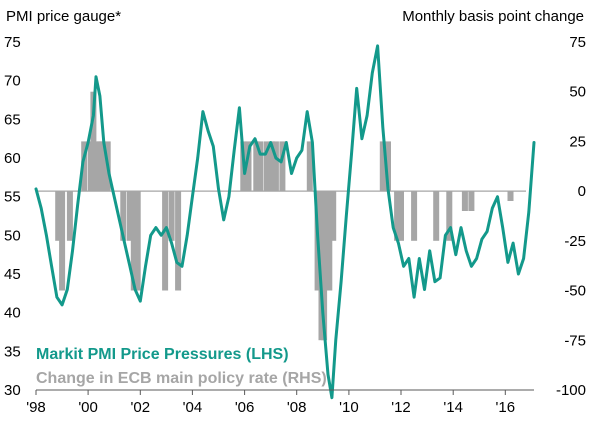 The height and width of the screenshot is (433, 590). Describe the element at coordinates (571, 390) in the screenshot. I see `right-tick-label: -100` at that location.